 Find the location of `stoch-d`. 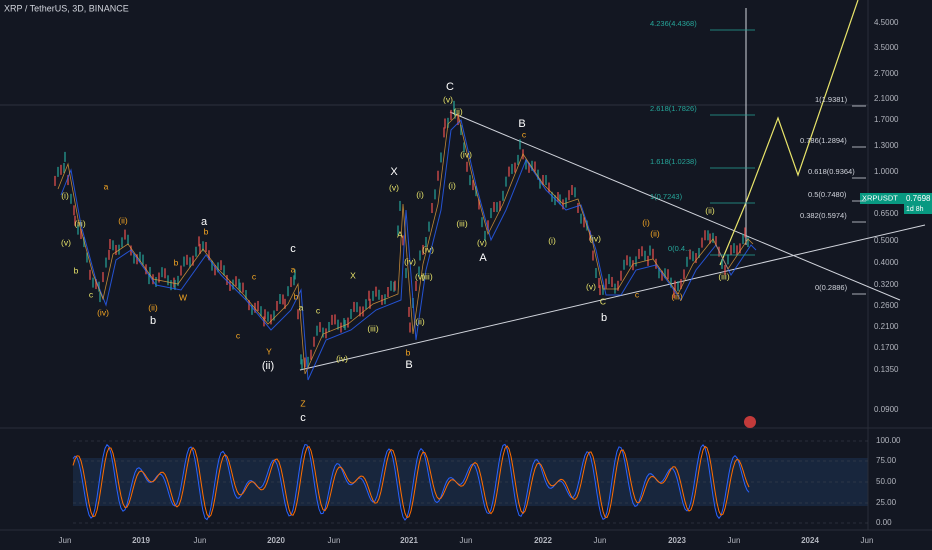

stoch-d is located at coordinates (411, 482).